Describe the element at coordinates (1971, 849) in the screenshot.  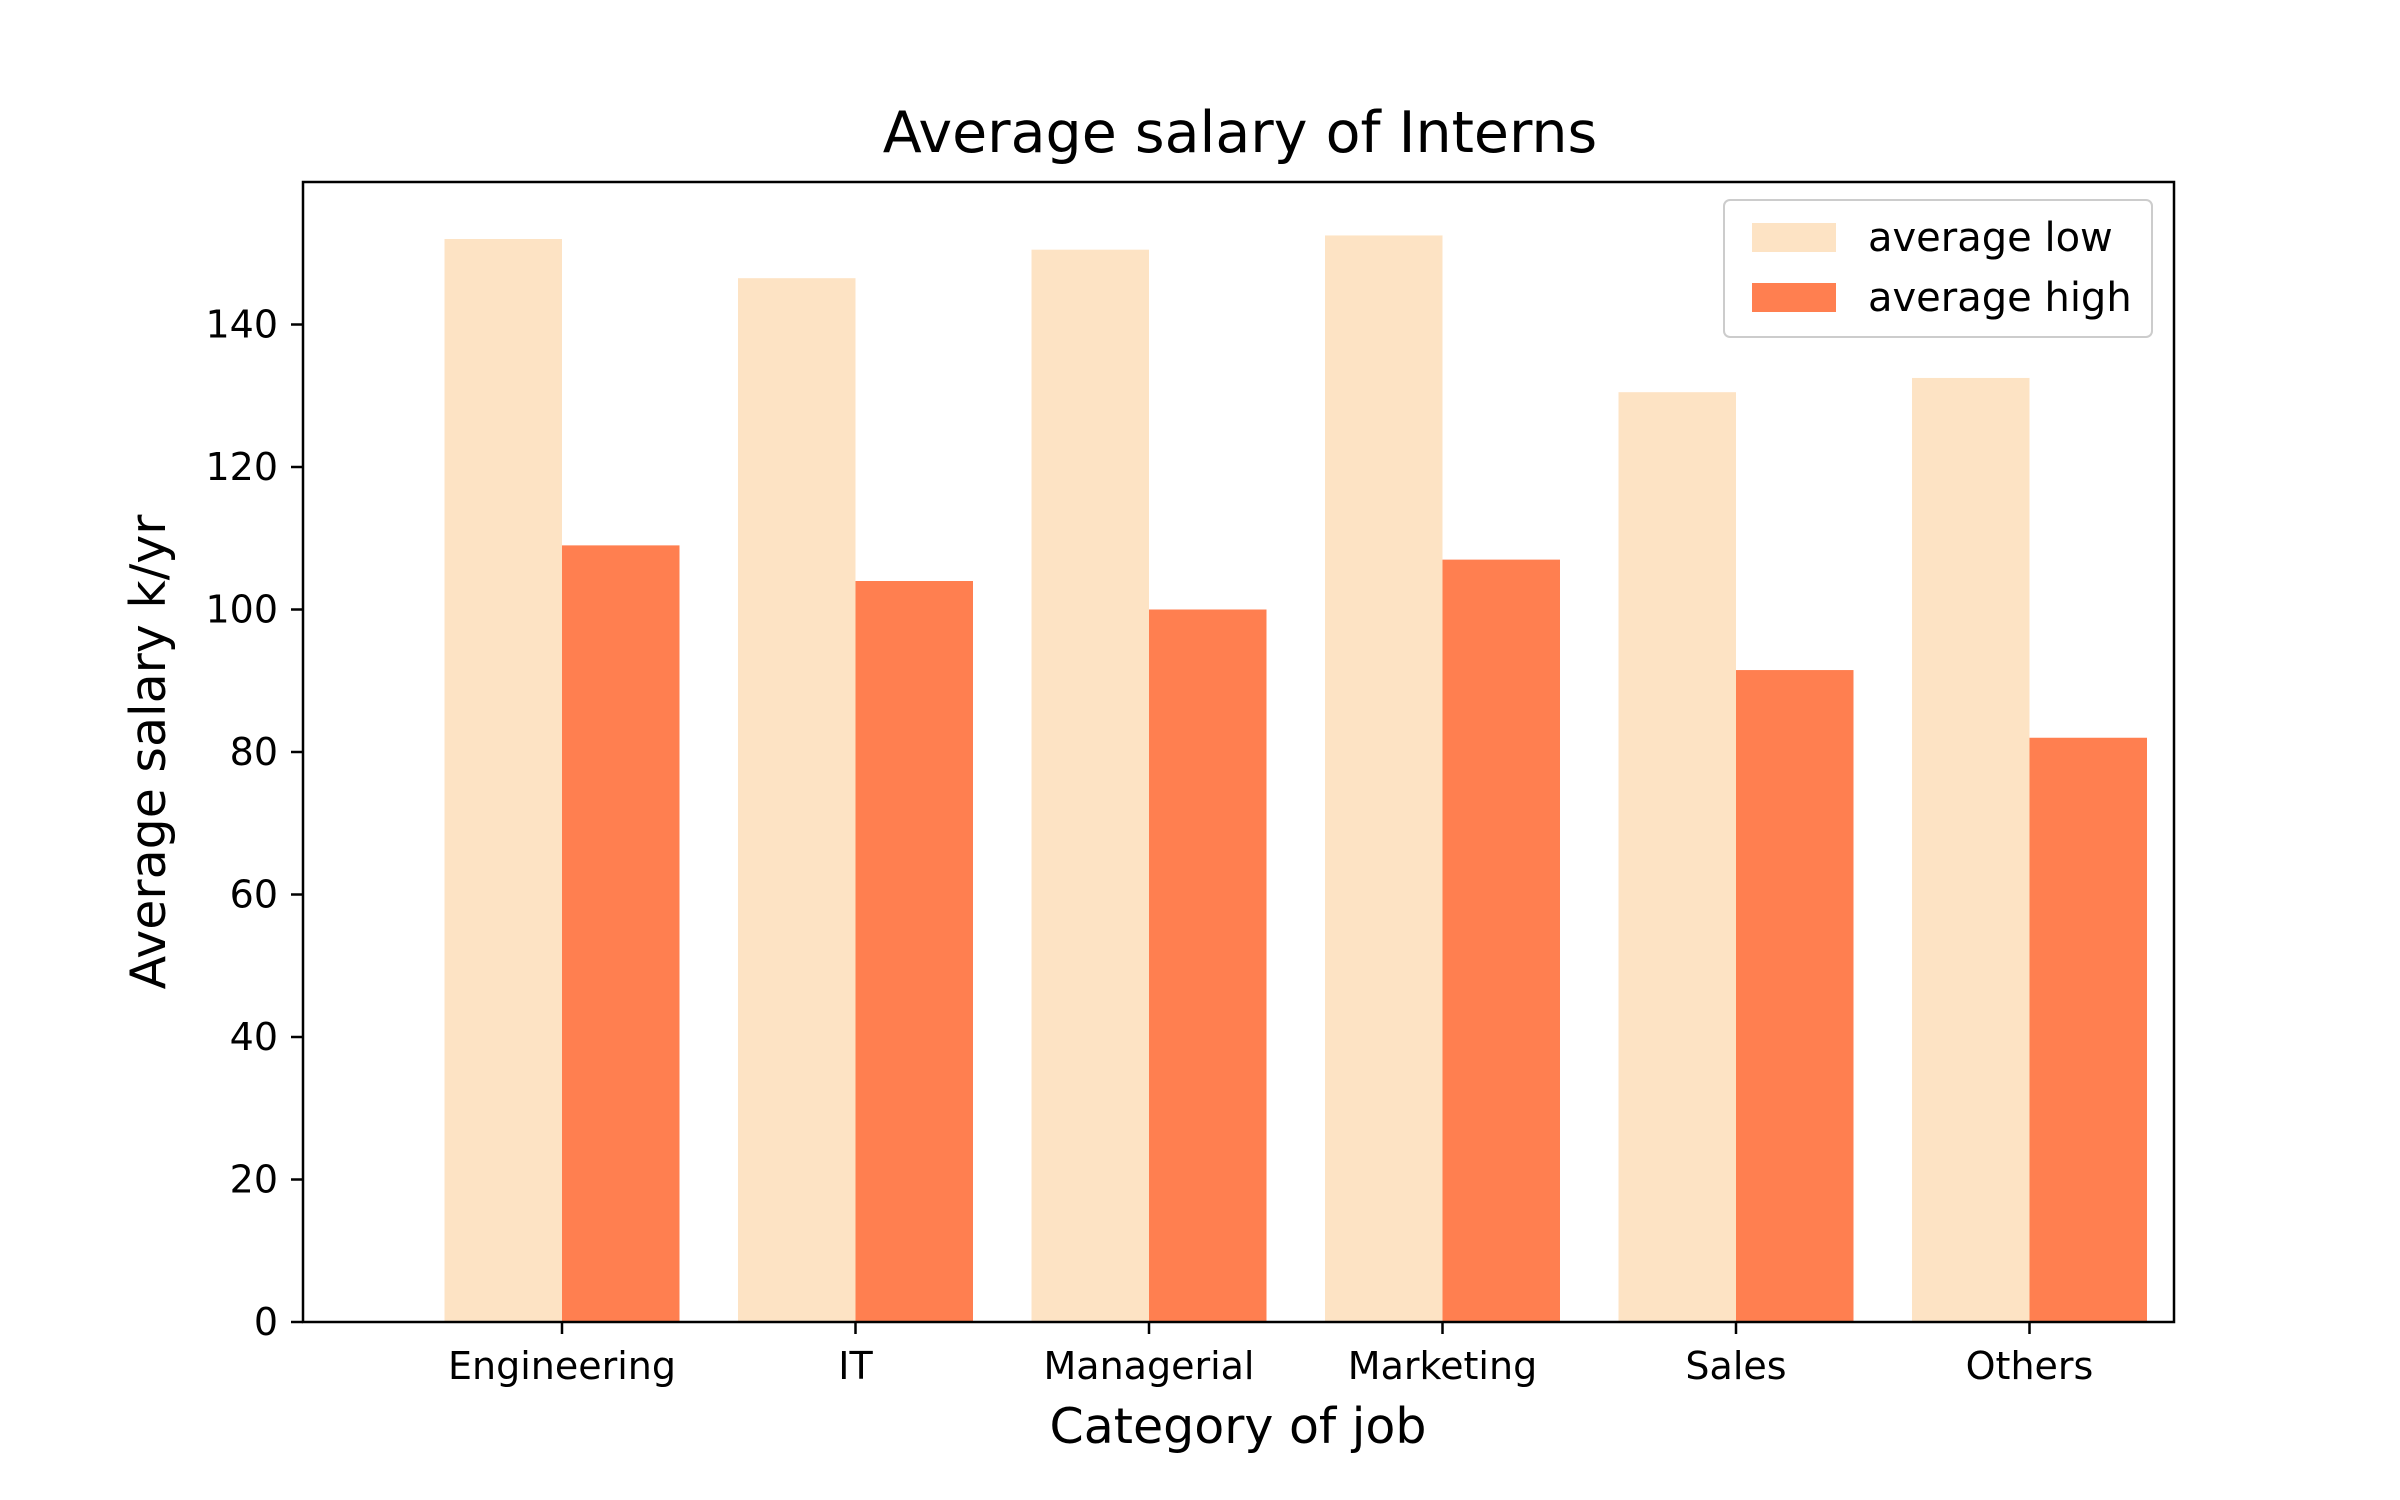
I see `bar-average-low-others` at that location.